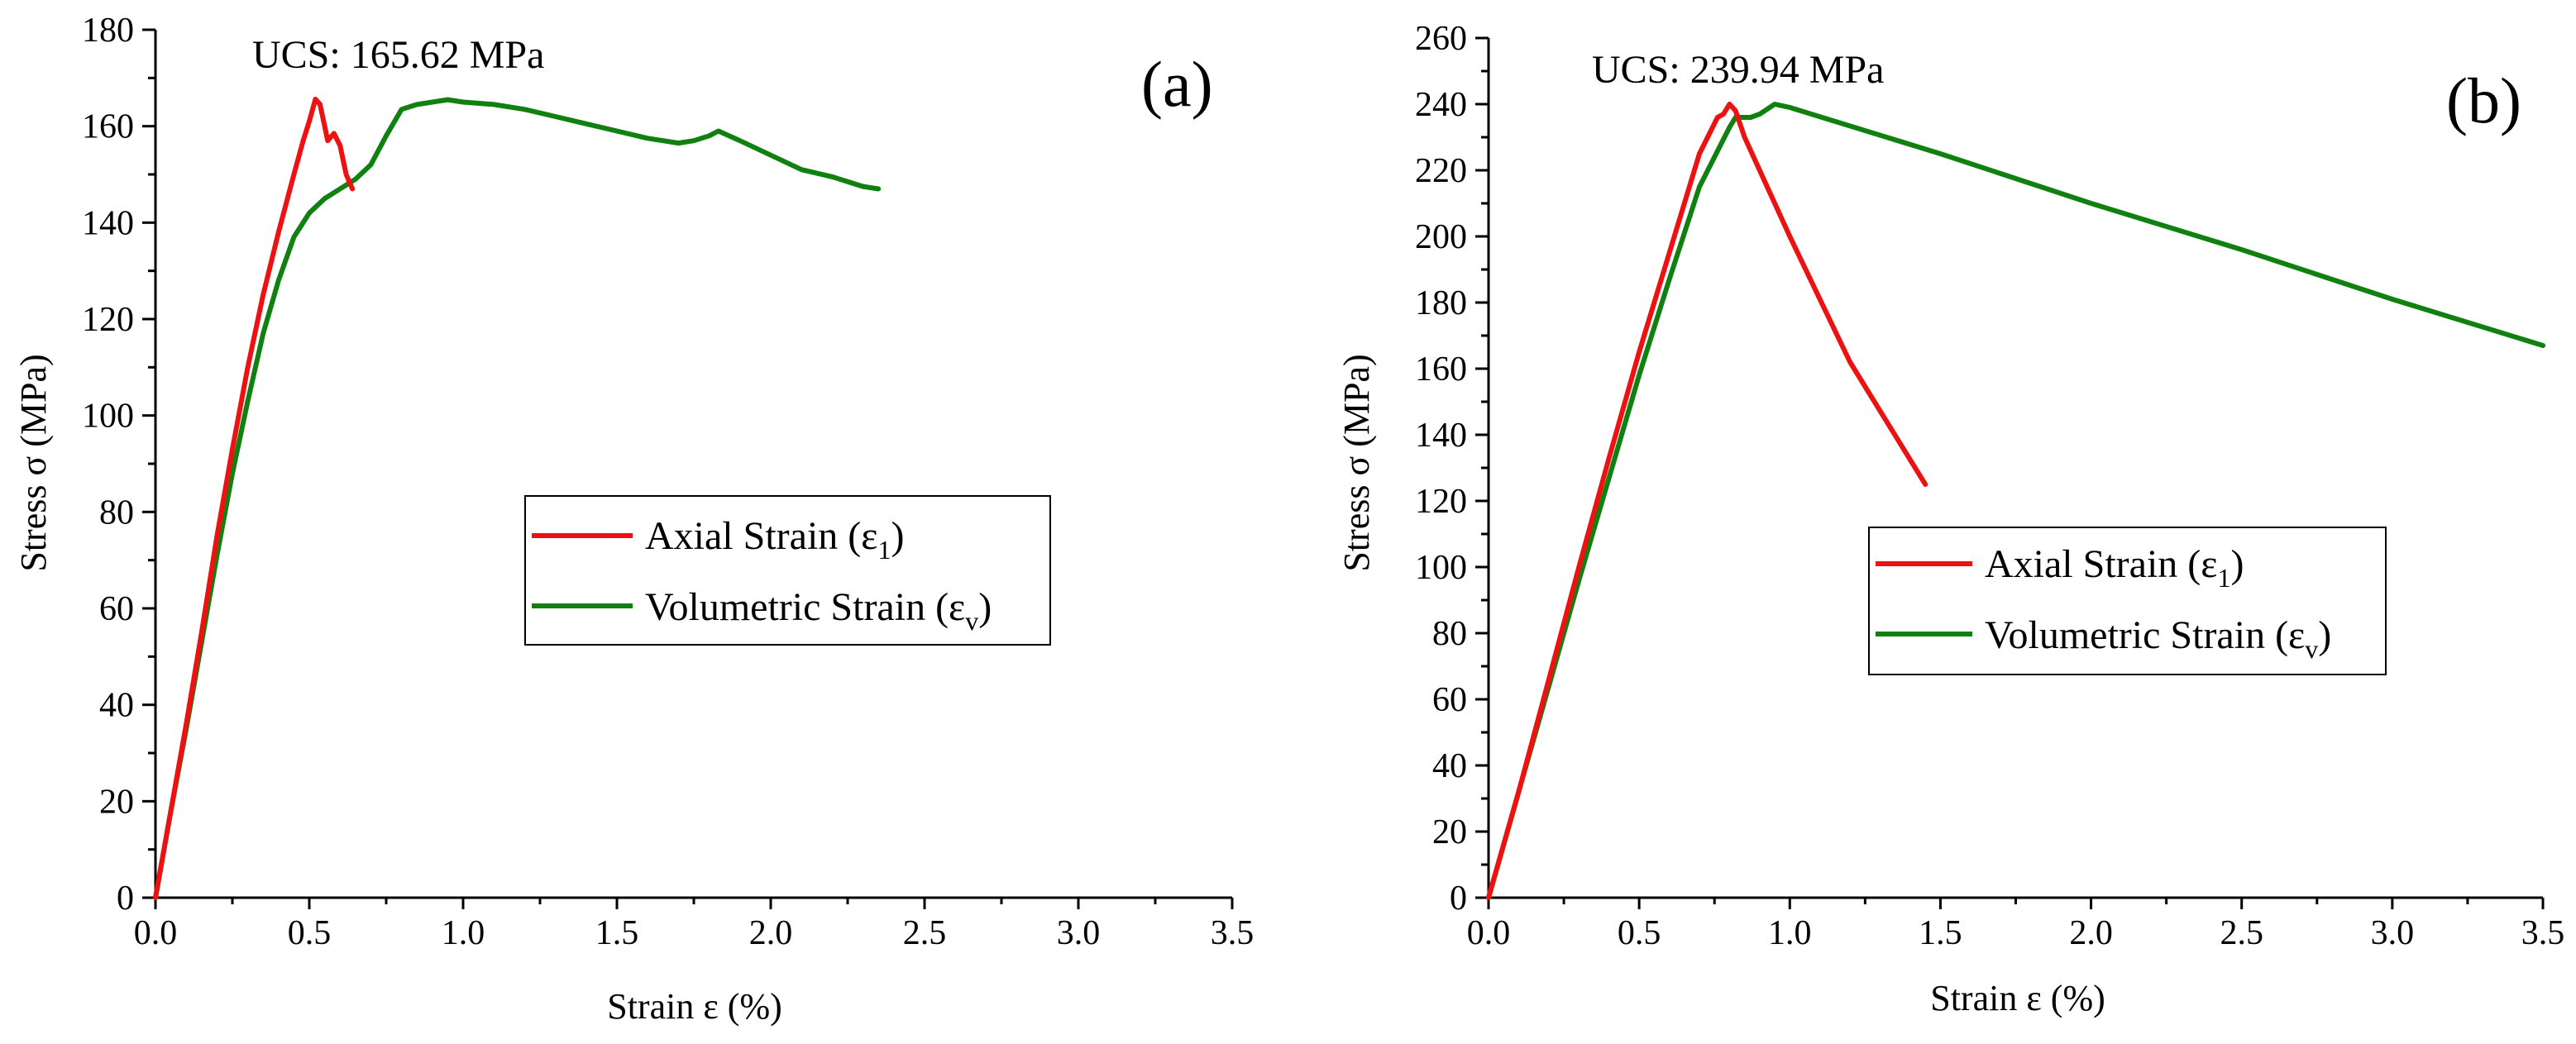 Image resolution: width=2576 pixels, height=1044 pixels. What do you see at coordinates (818, 610) in the screenshot?
I see `legend-label-volumetric-a: Volumetric Strain (εv)` at bounding box center [818, 610].